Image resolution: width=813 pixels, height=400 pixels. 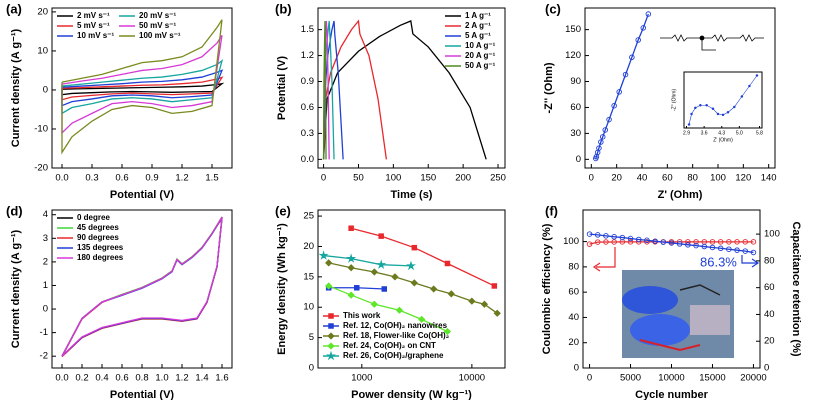 I want to click on x-axis-label: Cycle number, so click(x=671, y=394).